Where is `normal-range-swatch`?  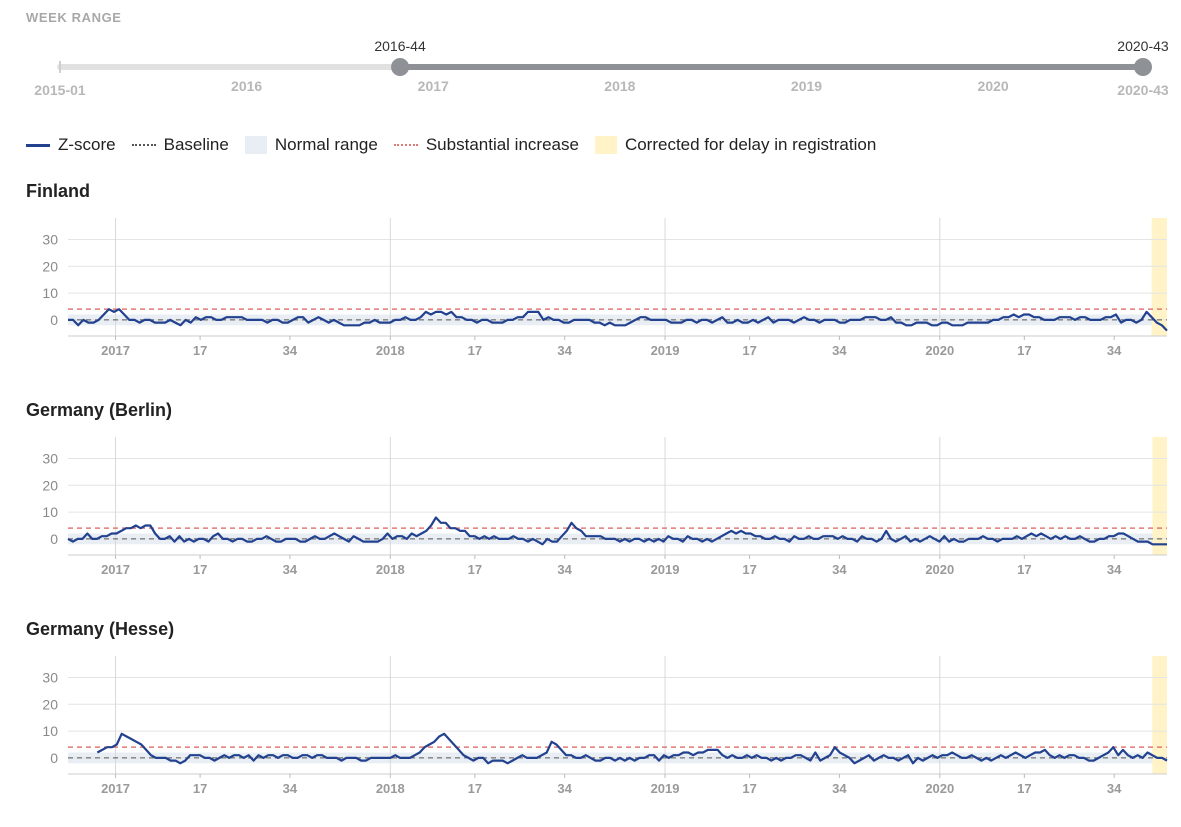 normal-range-swatch is located at coordinates (255, 145).